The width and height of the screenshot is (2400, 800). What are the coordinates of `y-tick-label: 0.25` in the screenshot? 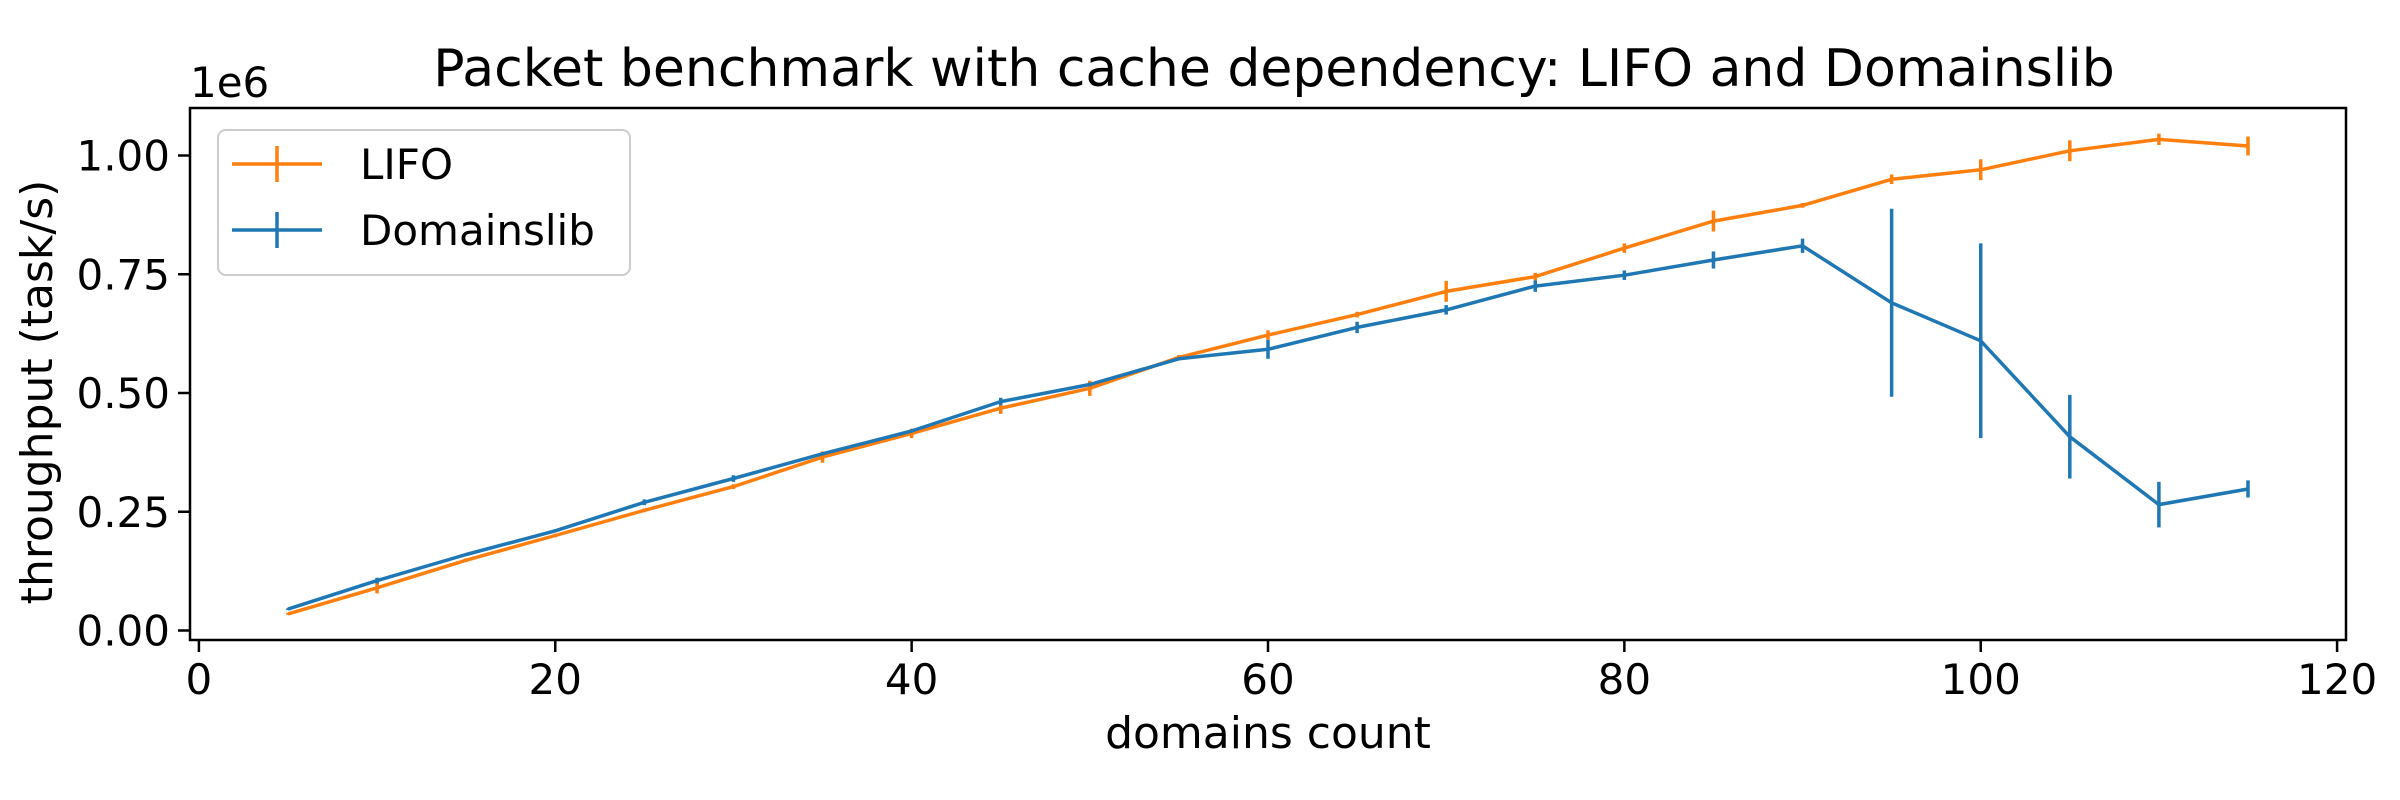 It's located at (123, 512).